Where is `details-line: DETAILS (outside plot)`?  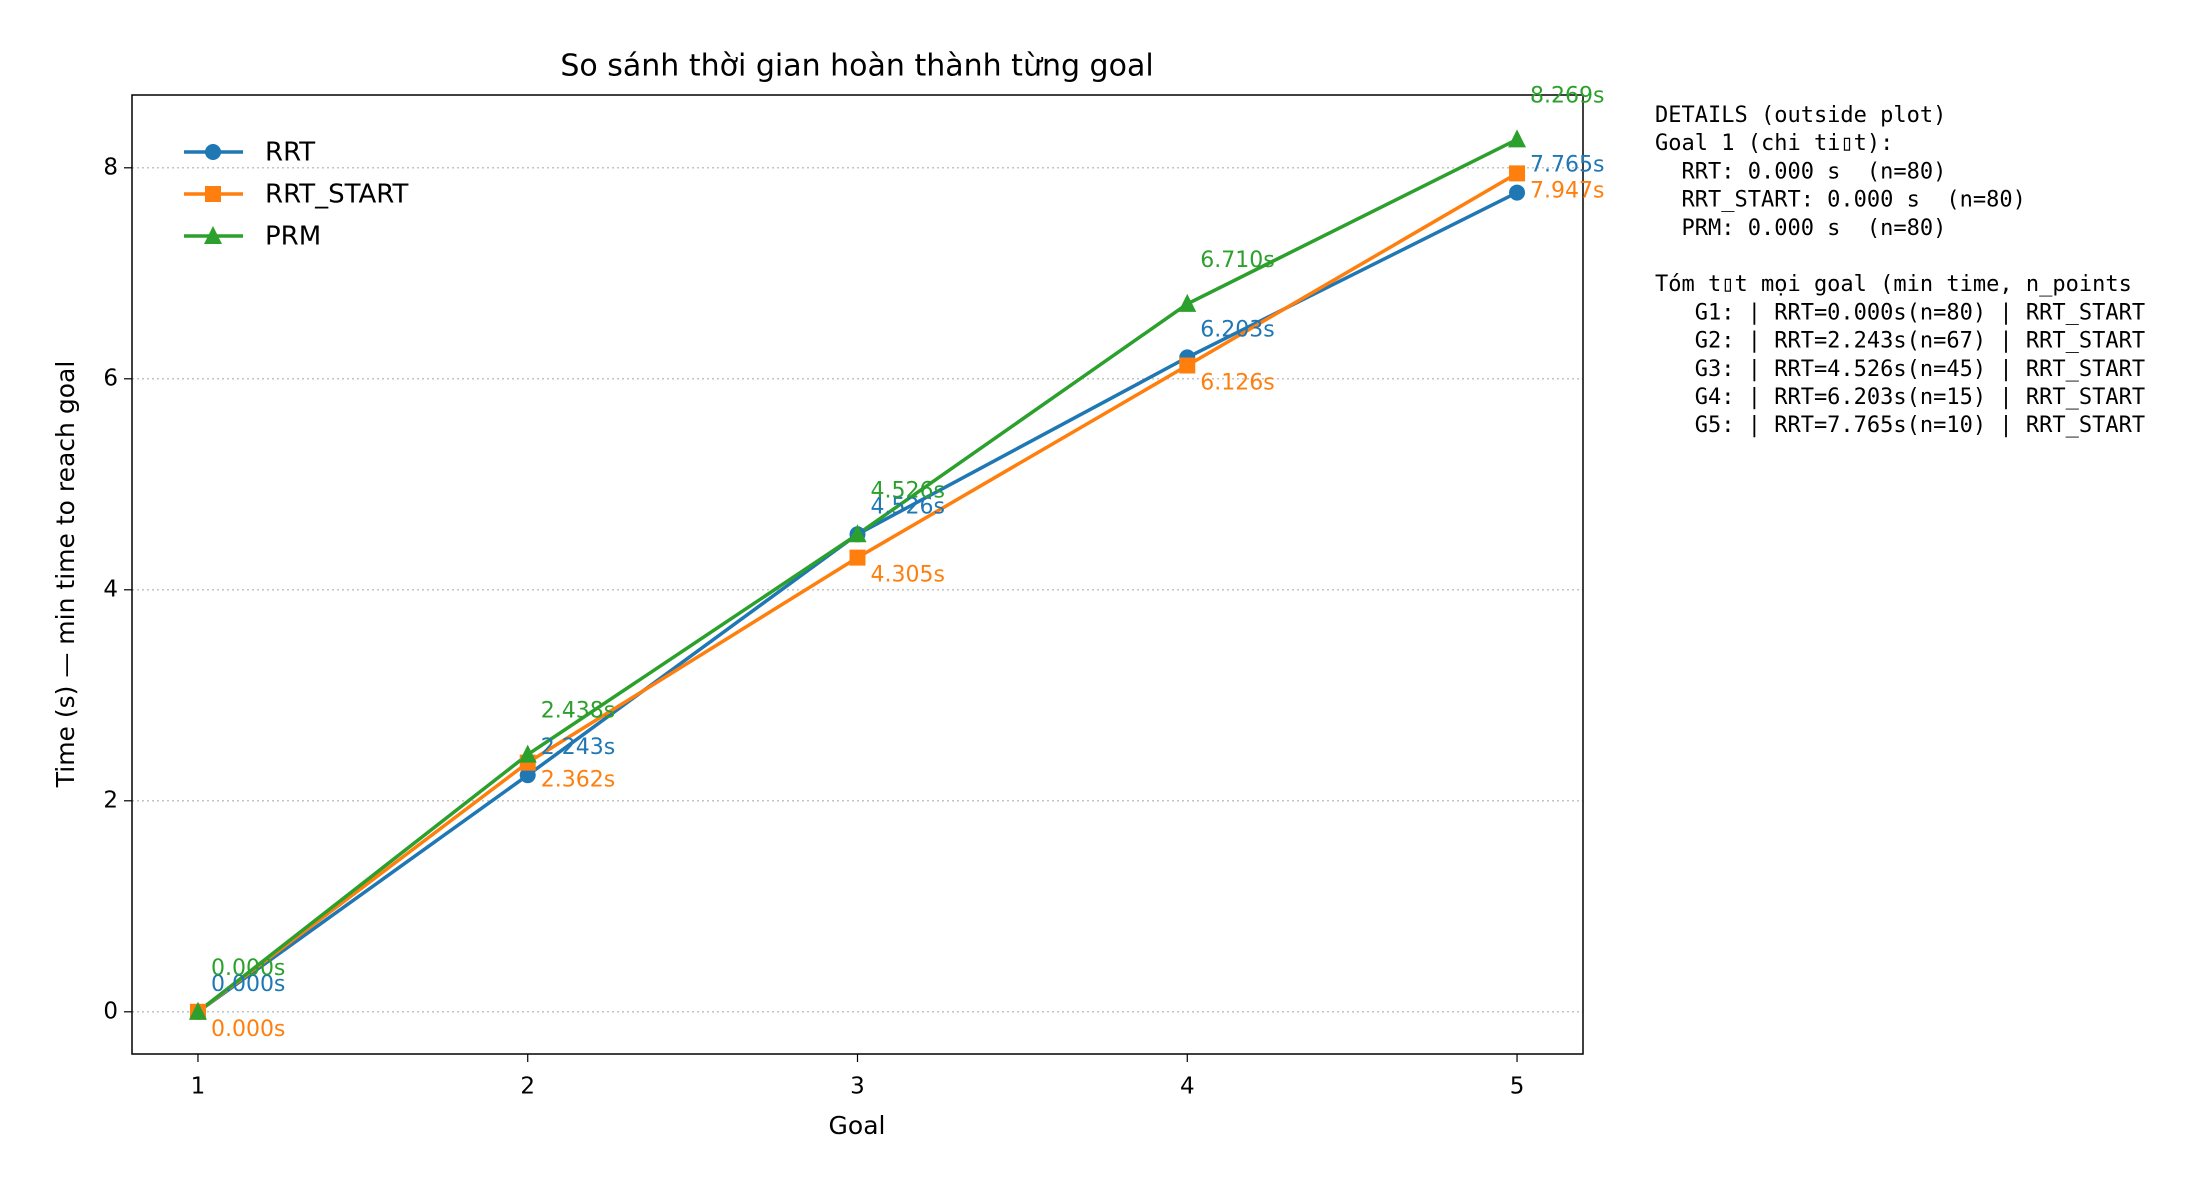 details-line: DETAILS (outside plot) is located at coordinates (1800, 115).